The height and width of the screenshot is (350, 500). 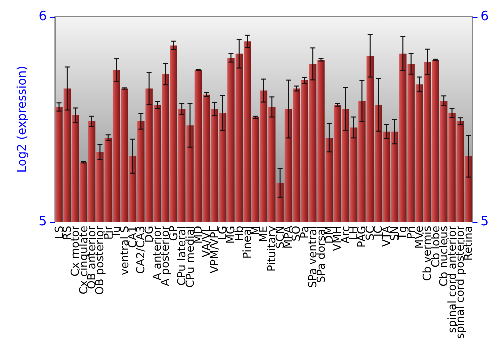 I want to click on x-tick-label: Pituitary, so click(x=272, y=249).